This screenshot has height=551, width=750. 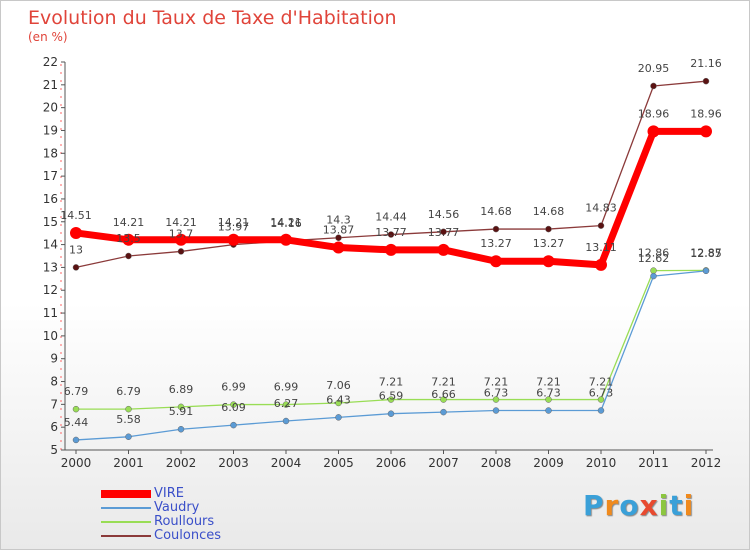 I want to click on data-label-roullours: 7.06, so click(x=338, y=385).